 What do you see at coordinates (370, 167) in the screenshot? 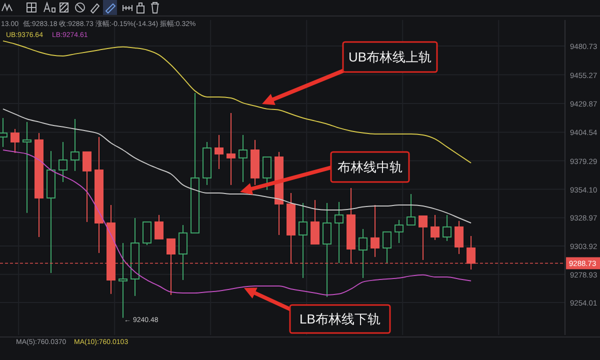
I see `annotation: 布林线中轨` at bounding box center [370, 167].